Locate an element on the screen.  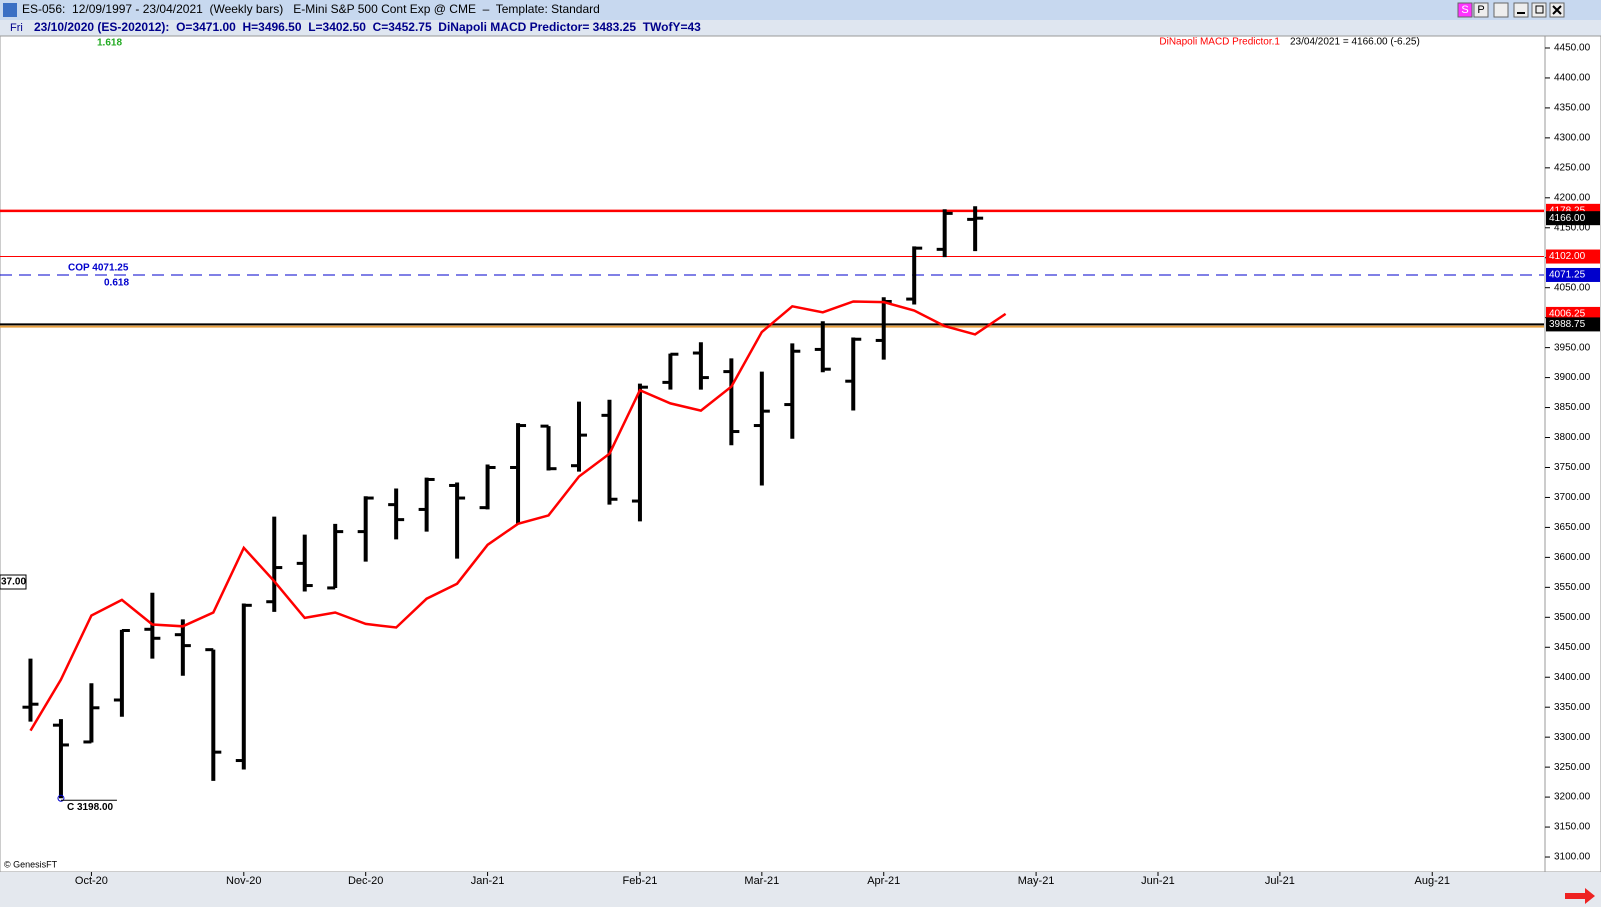
y-tick-label: 3350.00 is located at coordinates (1572, 707).